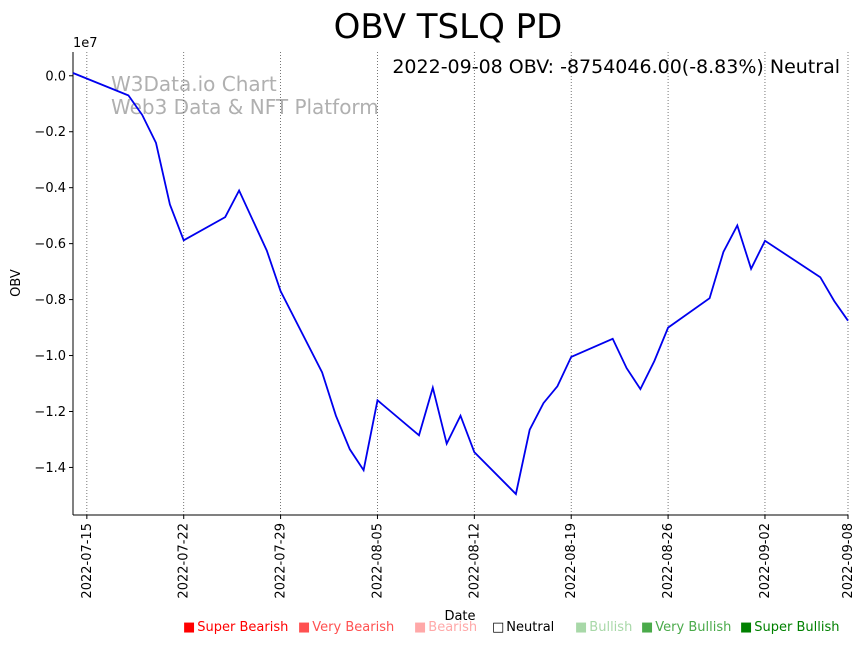 The height and width of the screenshot is (646, 867). I want to click on legend-item-super-bullish: ■ Super Bullish, so click(790, 627).